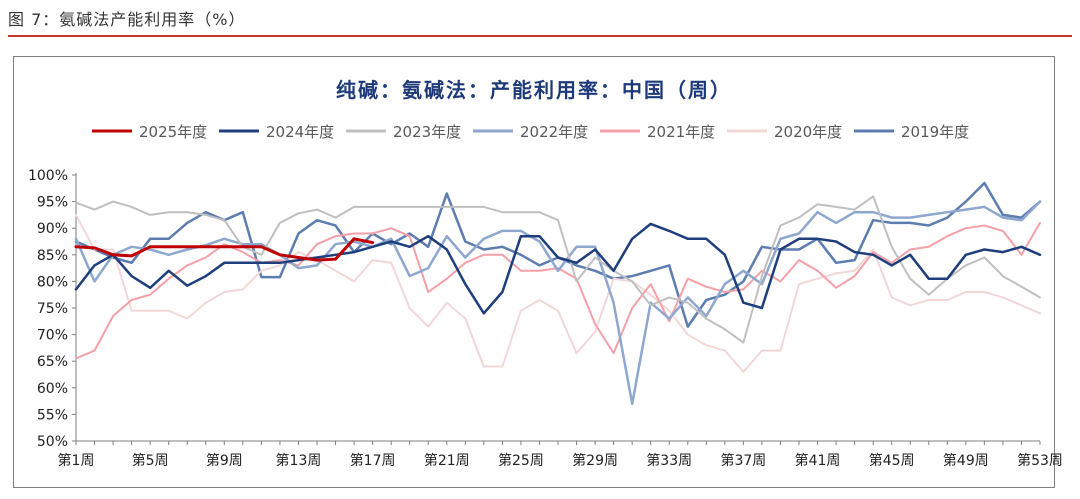 The width and height of the screenshot is (1080, 499). Describe the element at coordinates (52, 389) in the screenshot. I see `y-tick-label: 60%` at that location.